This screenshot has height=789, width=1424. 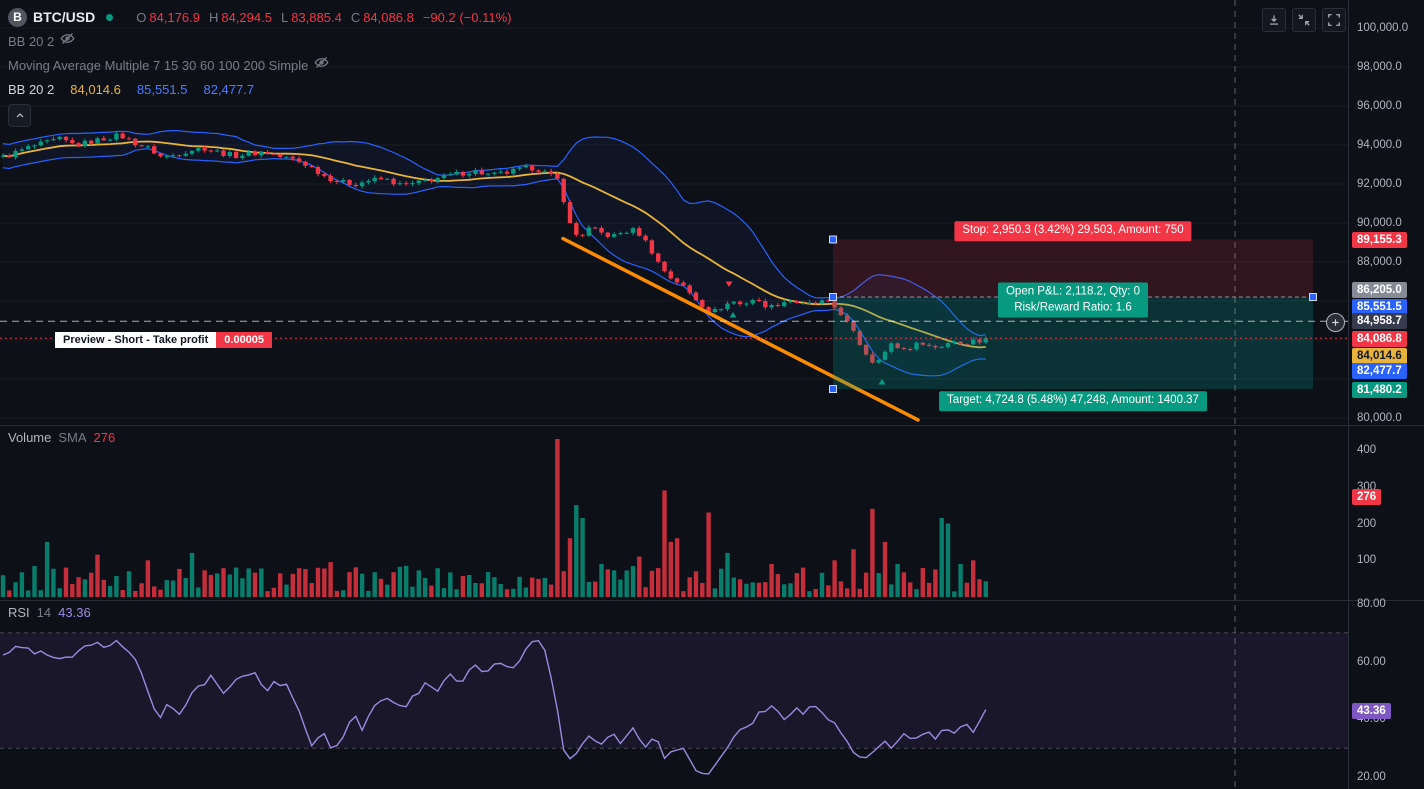 I want to click on preview-take-profit-tag: Preview - Short - Take profit 0.00005, so click(x=164, y=340).